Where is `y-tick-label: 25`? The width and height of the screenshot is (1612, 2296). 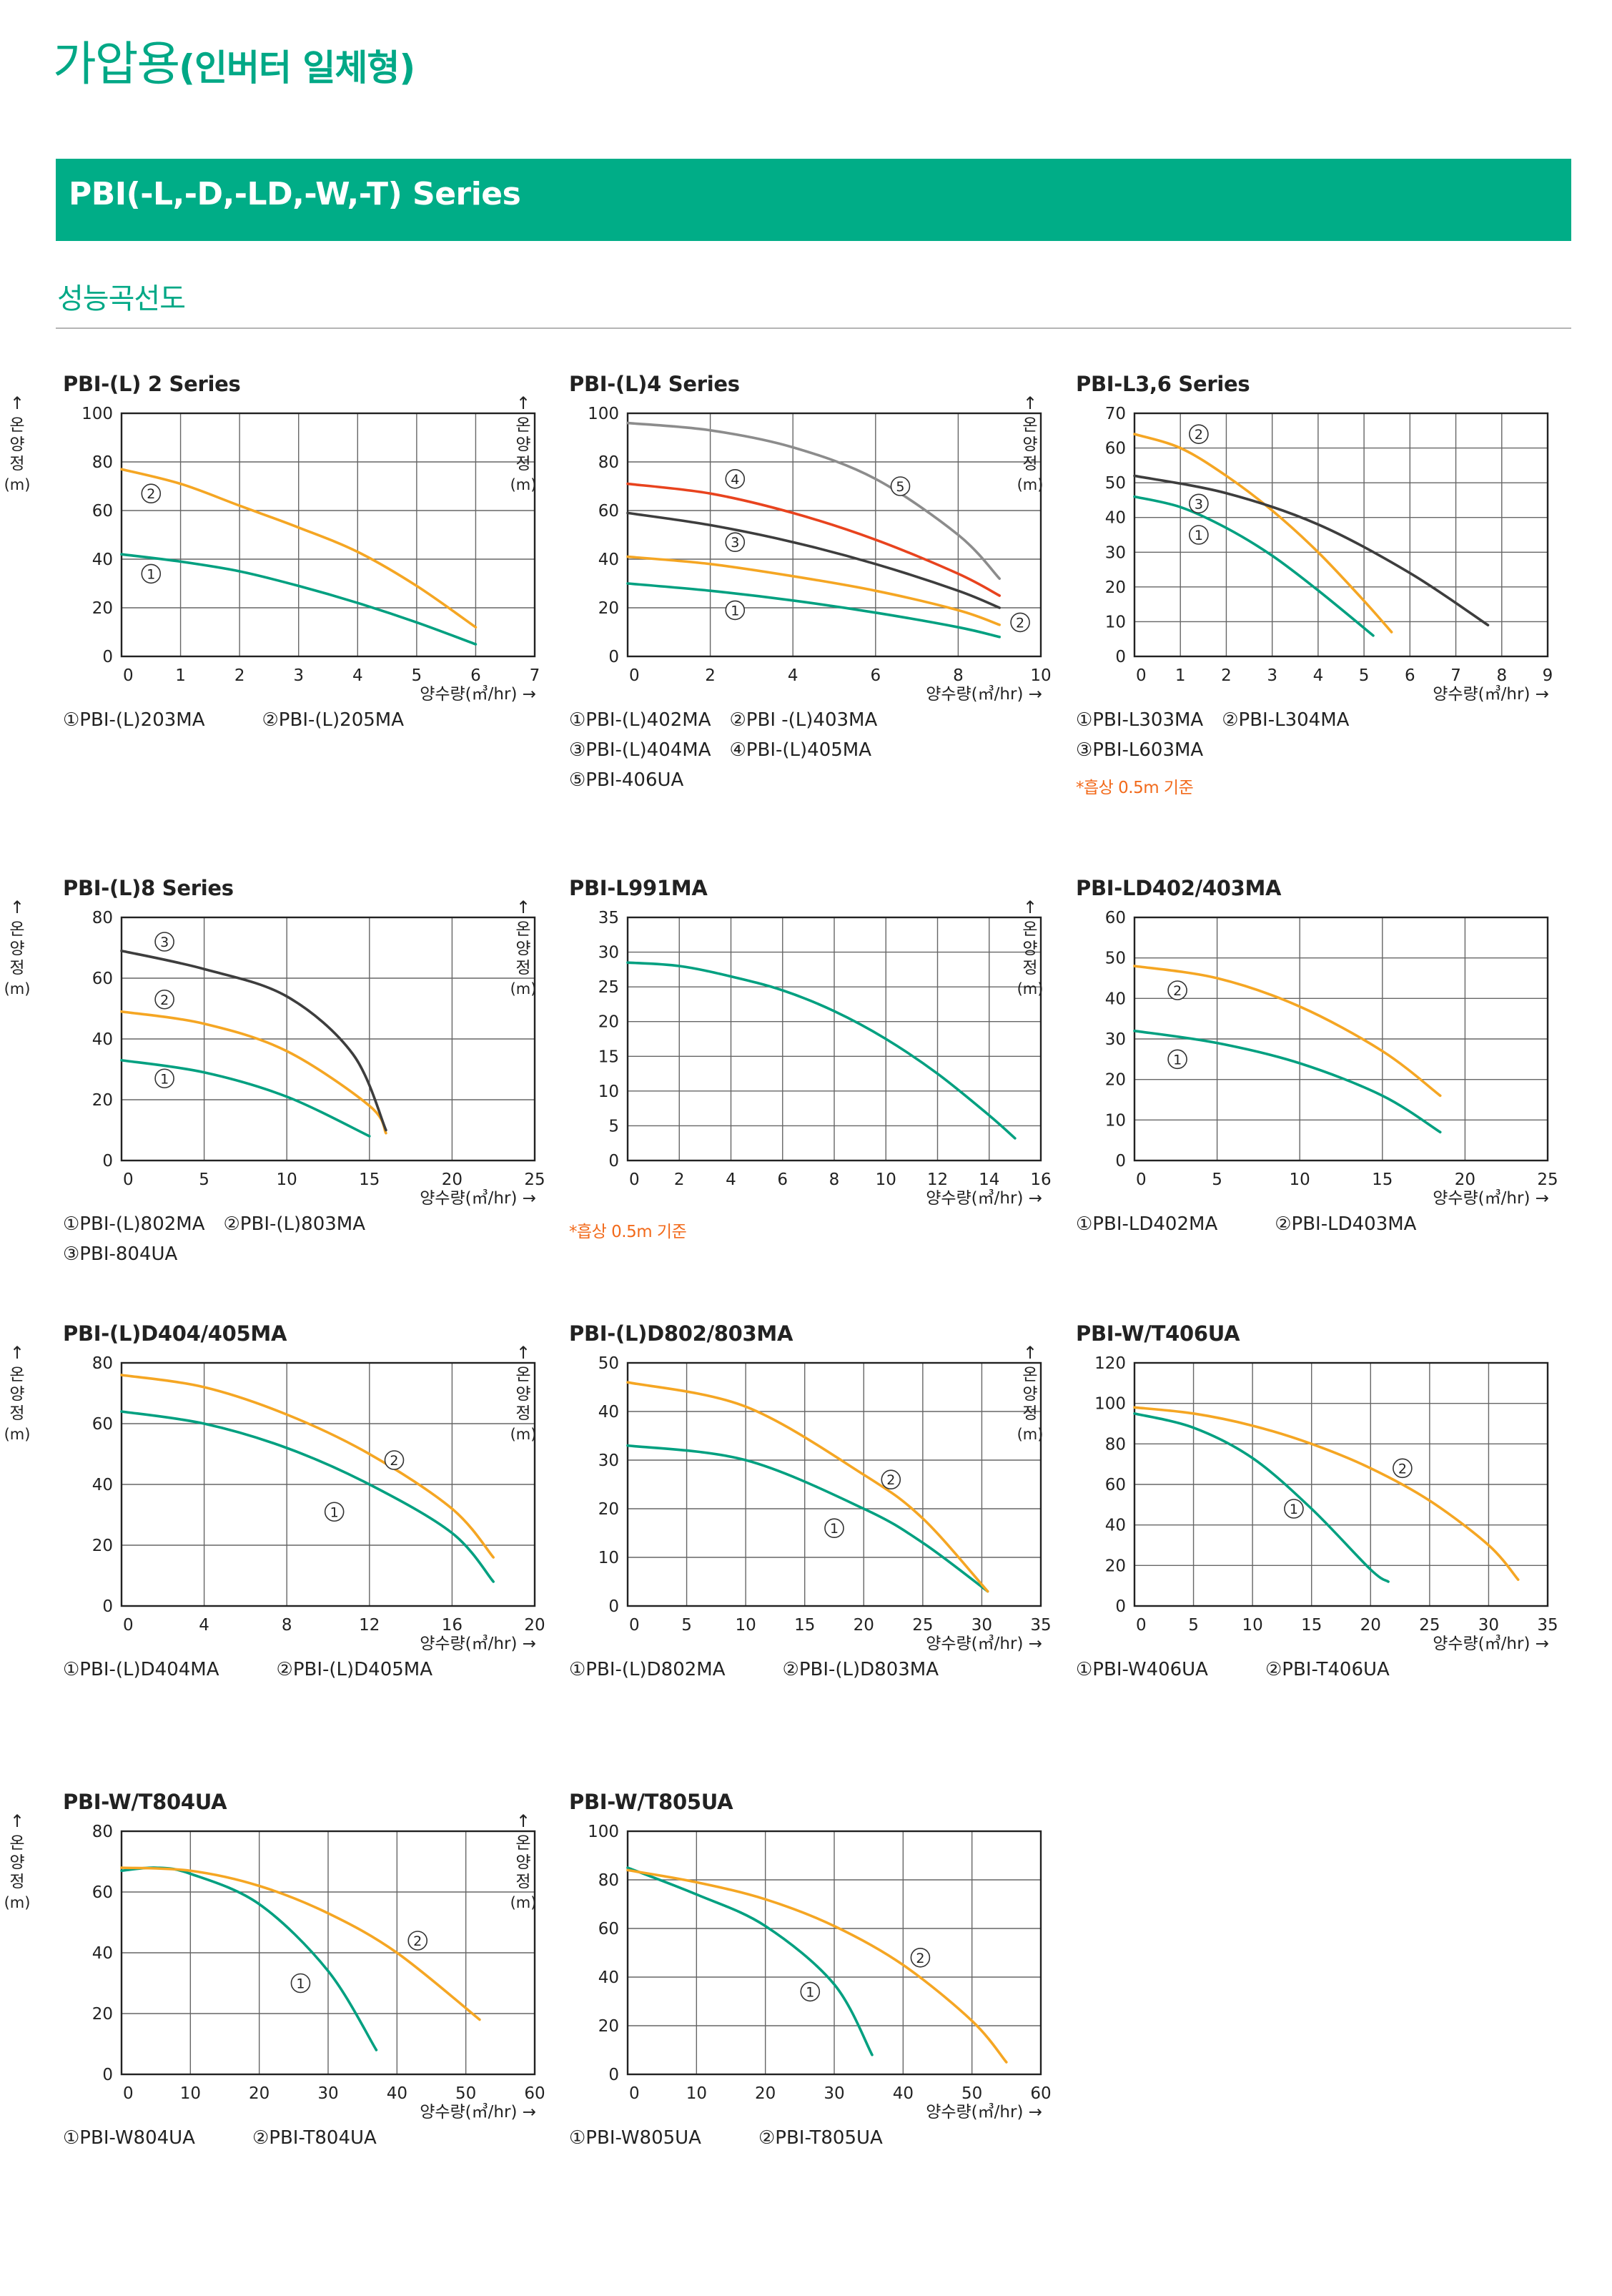 y-tick-label: 25 is located at coordinates (608, 988).